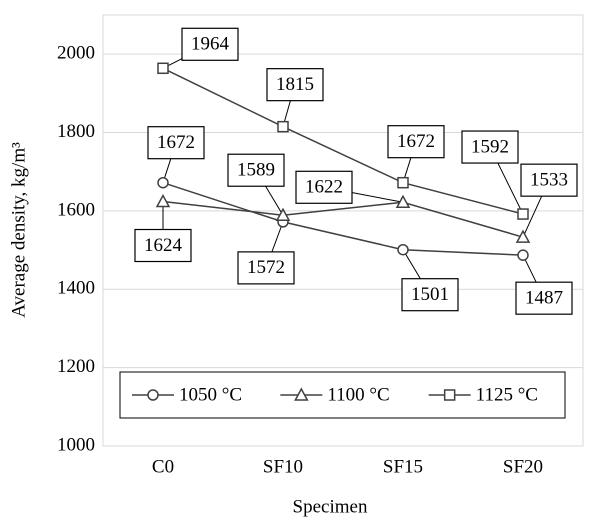  I want to click on legend-box, so click(342, 395).